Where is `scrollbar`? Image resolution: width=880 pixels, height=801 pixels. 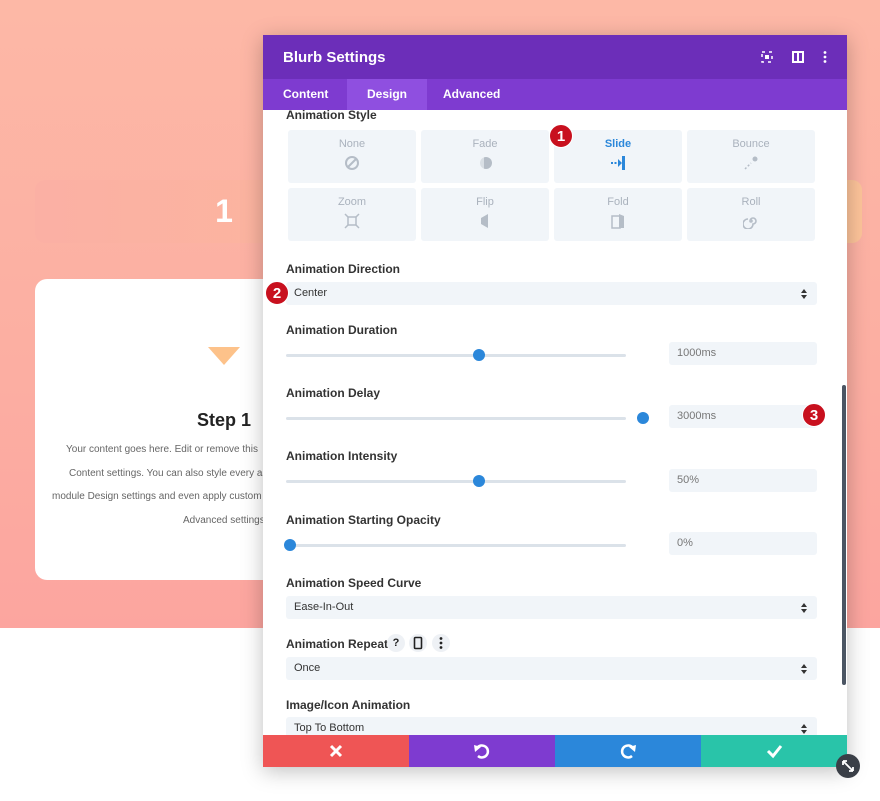
scrollbar is located at coordinates (844, 535).